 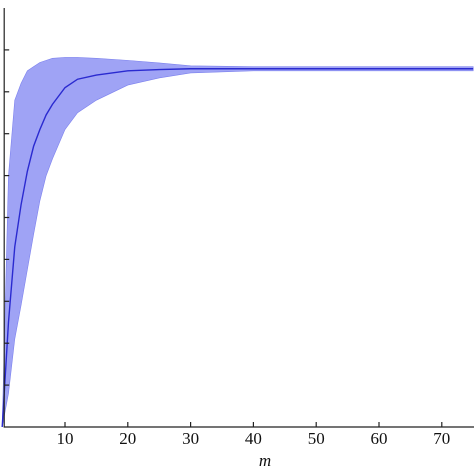 What do you see at coordinates (127, 438) in the screenshot?
I see `x-tick-label: 20` at bounding box center [127, 438].